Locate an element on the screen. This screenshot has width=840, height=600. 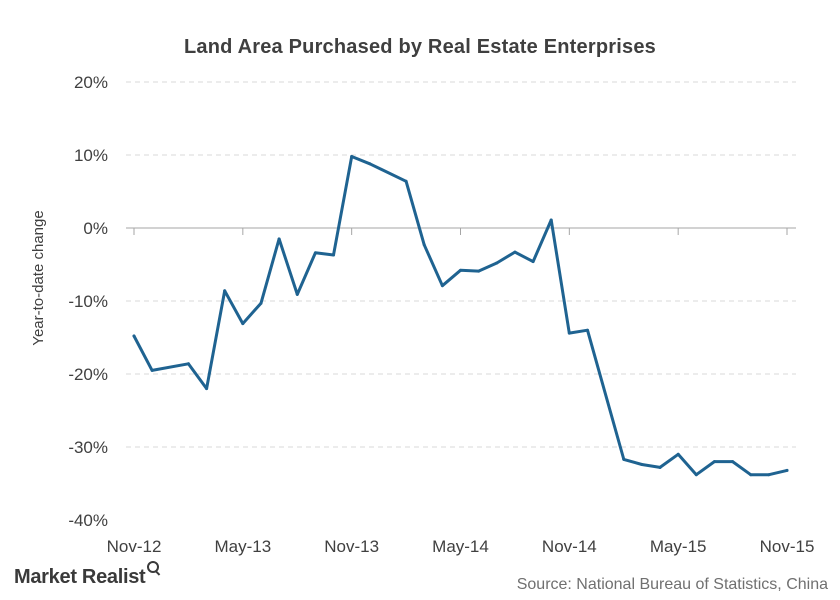
x-tick-label: May-14 is located at coordinates (460, 546).